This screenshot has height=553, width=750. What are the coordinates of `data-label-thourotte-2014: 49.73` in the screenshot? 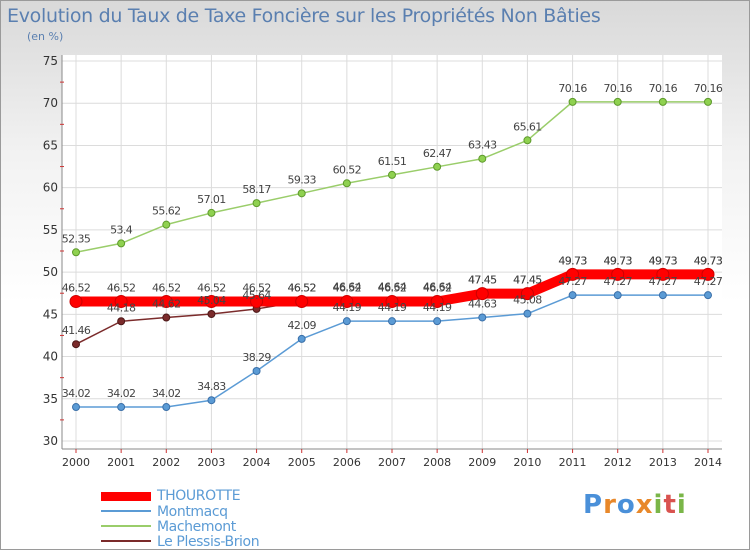 It's located at (708, 260).